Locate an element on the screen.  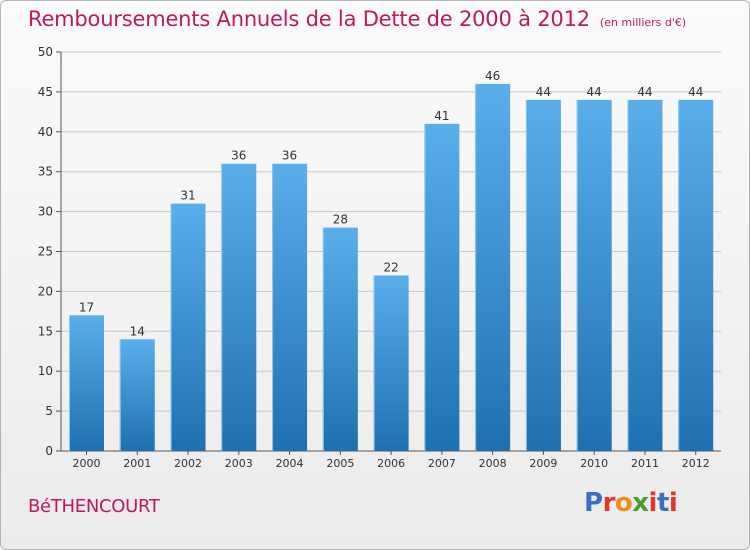
y-tick-label: 25 is located at coordinates (45, 252).